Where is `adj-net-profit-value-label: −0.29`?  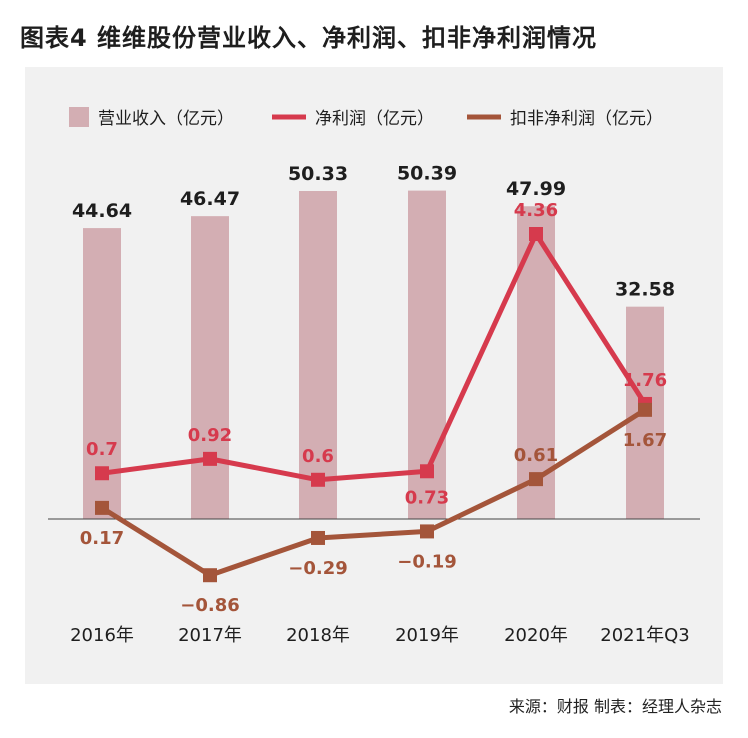 adj-net-profit-value-label: −0.29 is located at coordinates (318, 568).